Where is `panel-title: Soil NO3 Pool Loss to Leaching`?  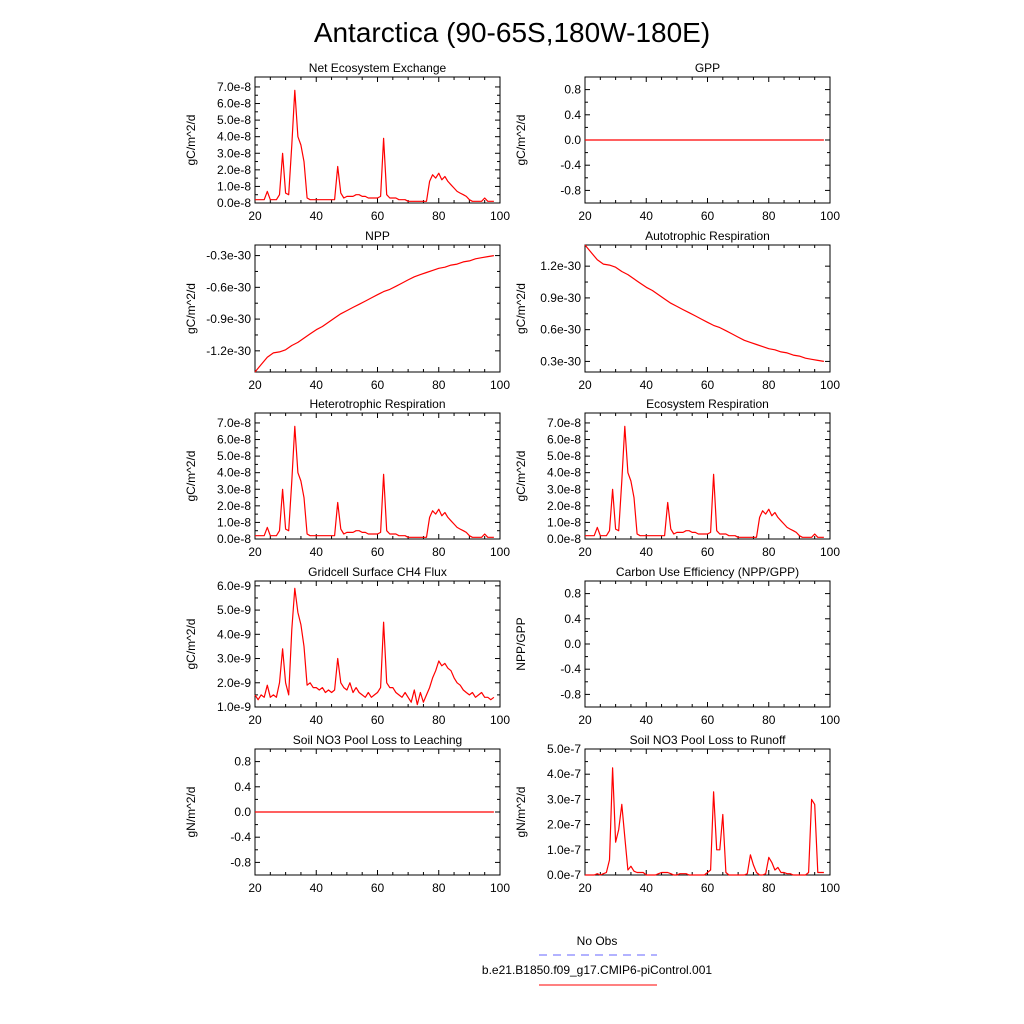
panel-title: Soil NO3 Pool Loss to Leaching is located at coordinates (377, 740).